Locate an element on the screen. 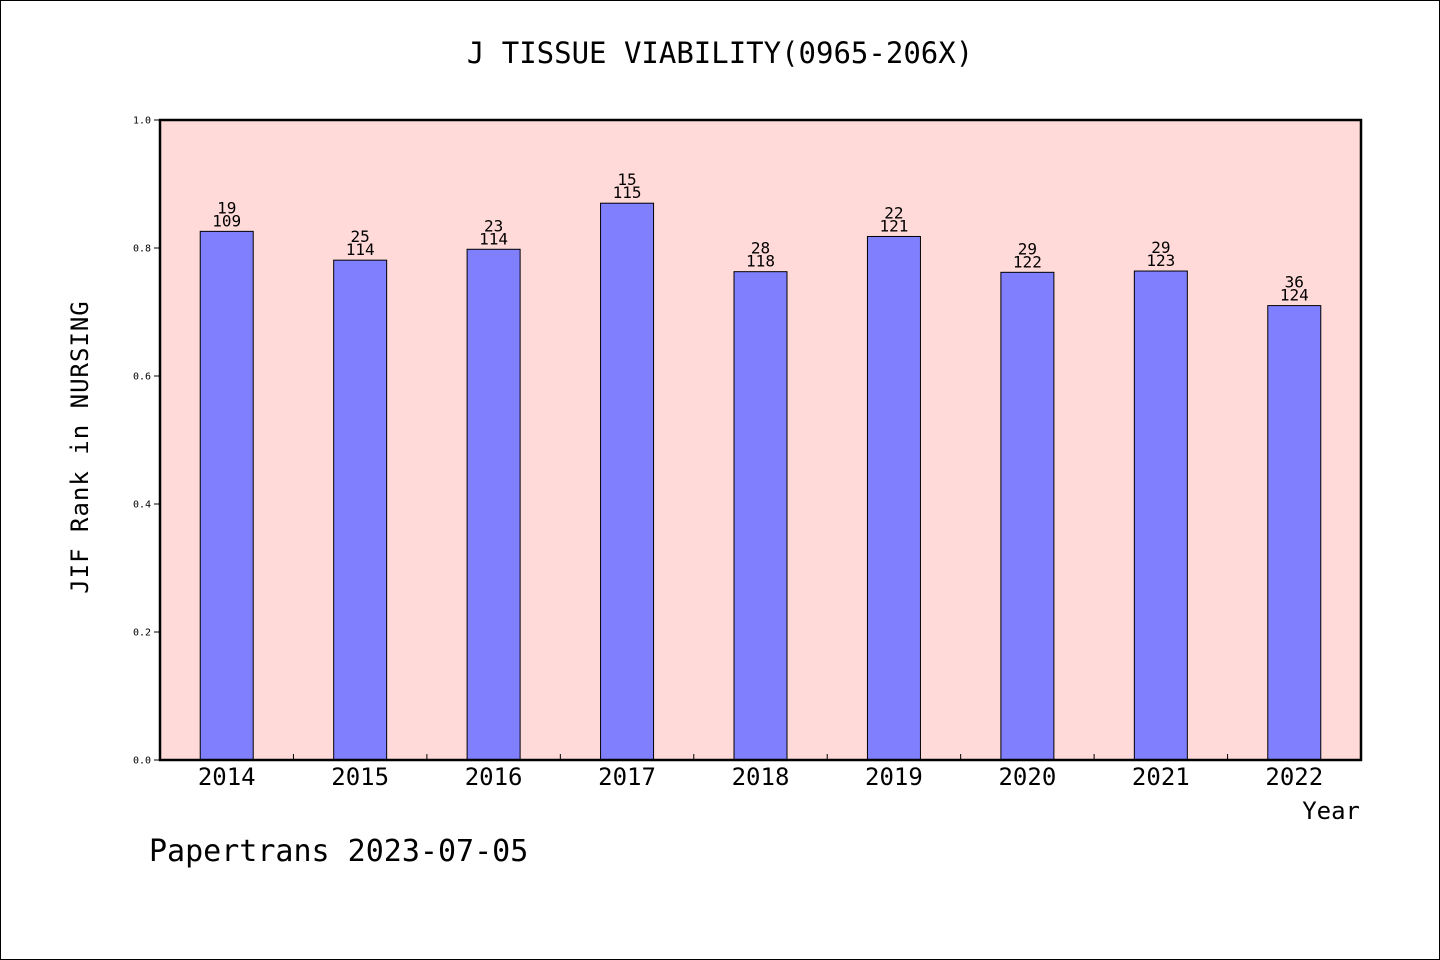 Image resolution: width=1440 pixels, height=960 pixels. footer-credit: Papertrans 2023-07-05 is located at coordinates (339, 851).